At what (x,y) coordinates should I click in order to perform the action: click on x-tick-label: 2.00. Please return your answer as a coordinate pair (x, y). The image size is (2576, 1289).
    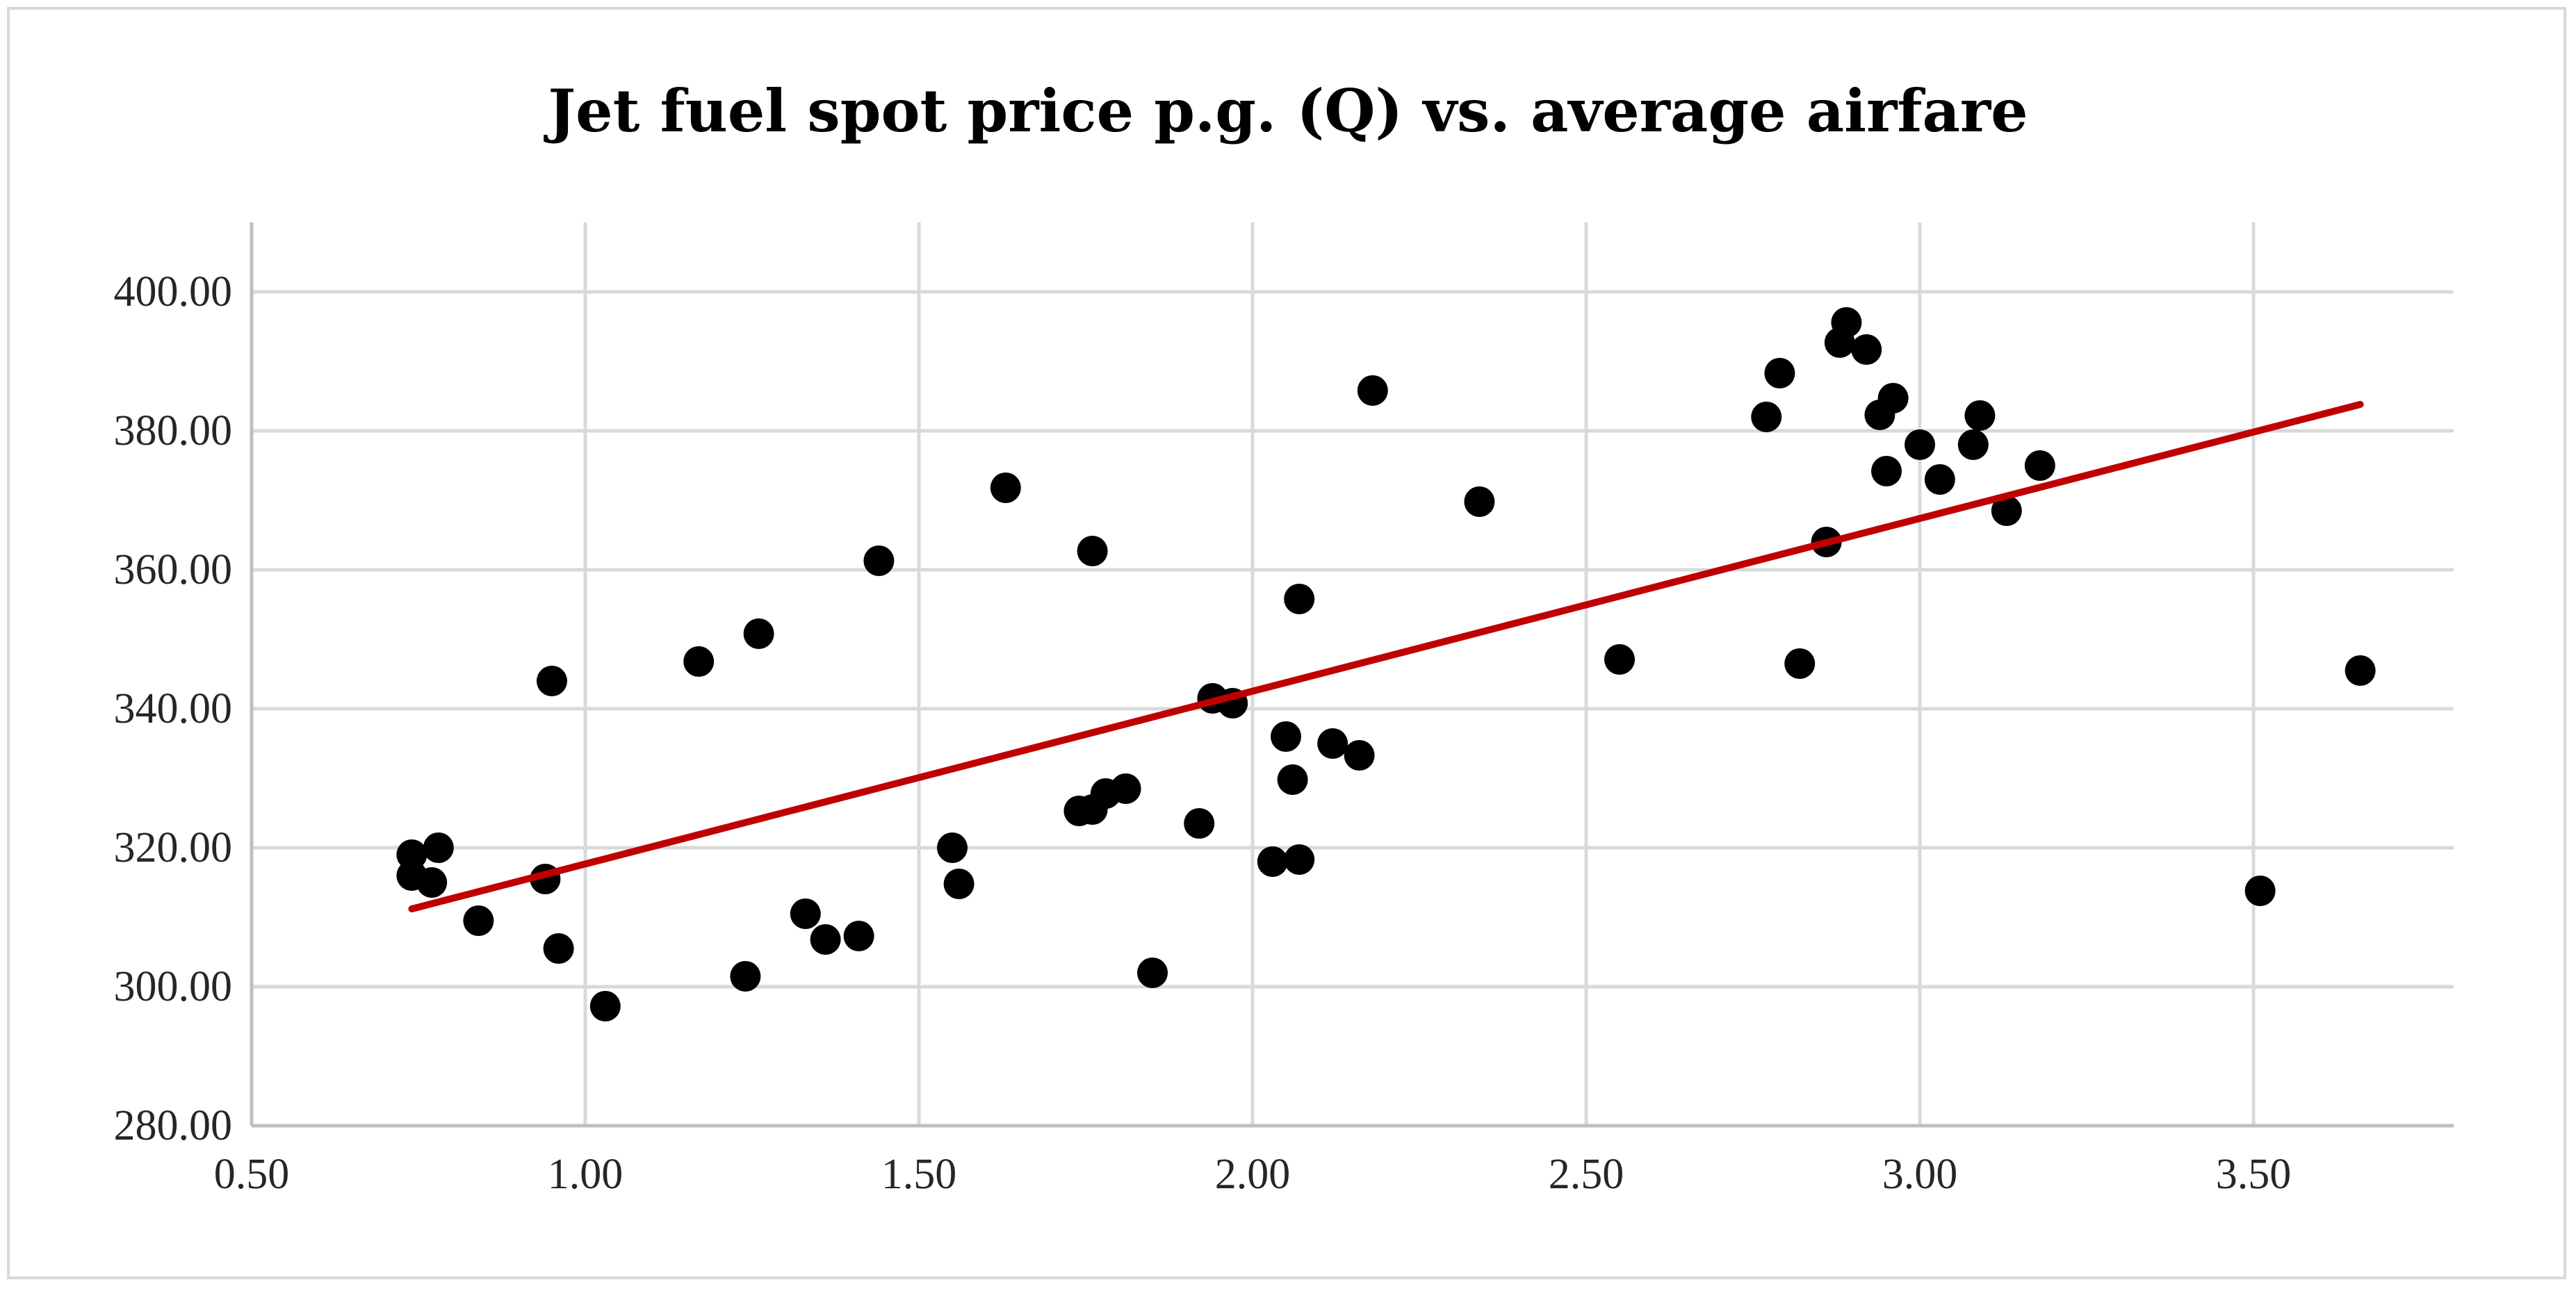
    Looking at the image, I should click on (1253, 1174).